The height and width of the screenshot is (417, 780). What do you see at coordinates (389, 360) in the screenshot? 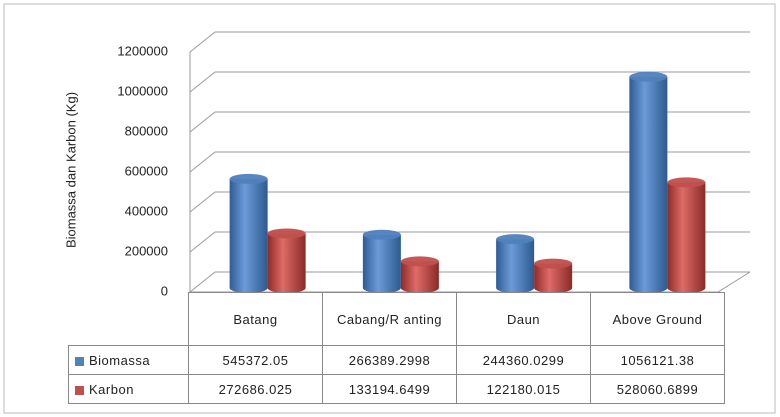
I see `table-value: 266389.2998` at bounding box center [389, 360].